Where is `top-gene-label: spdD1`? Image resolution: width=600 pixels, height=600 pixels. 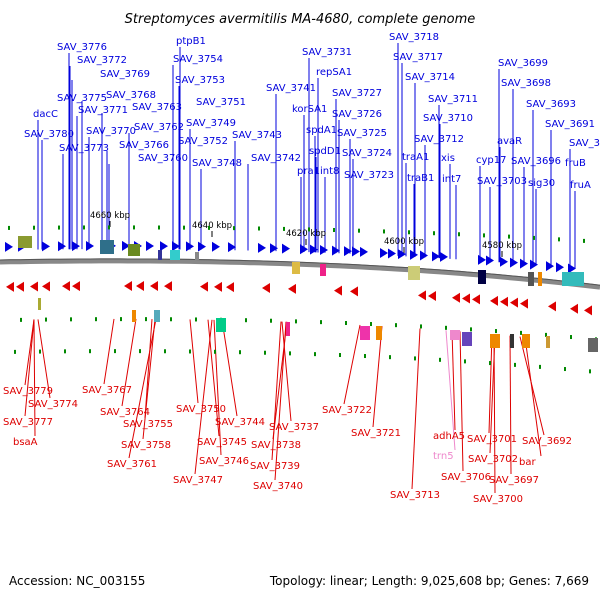 top-gene-label: spdD1 is located at coordinates (325, 151).